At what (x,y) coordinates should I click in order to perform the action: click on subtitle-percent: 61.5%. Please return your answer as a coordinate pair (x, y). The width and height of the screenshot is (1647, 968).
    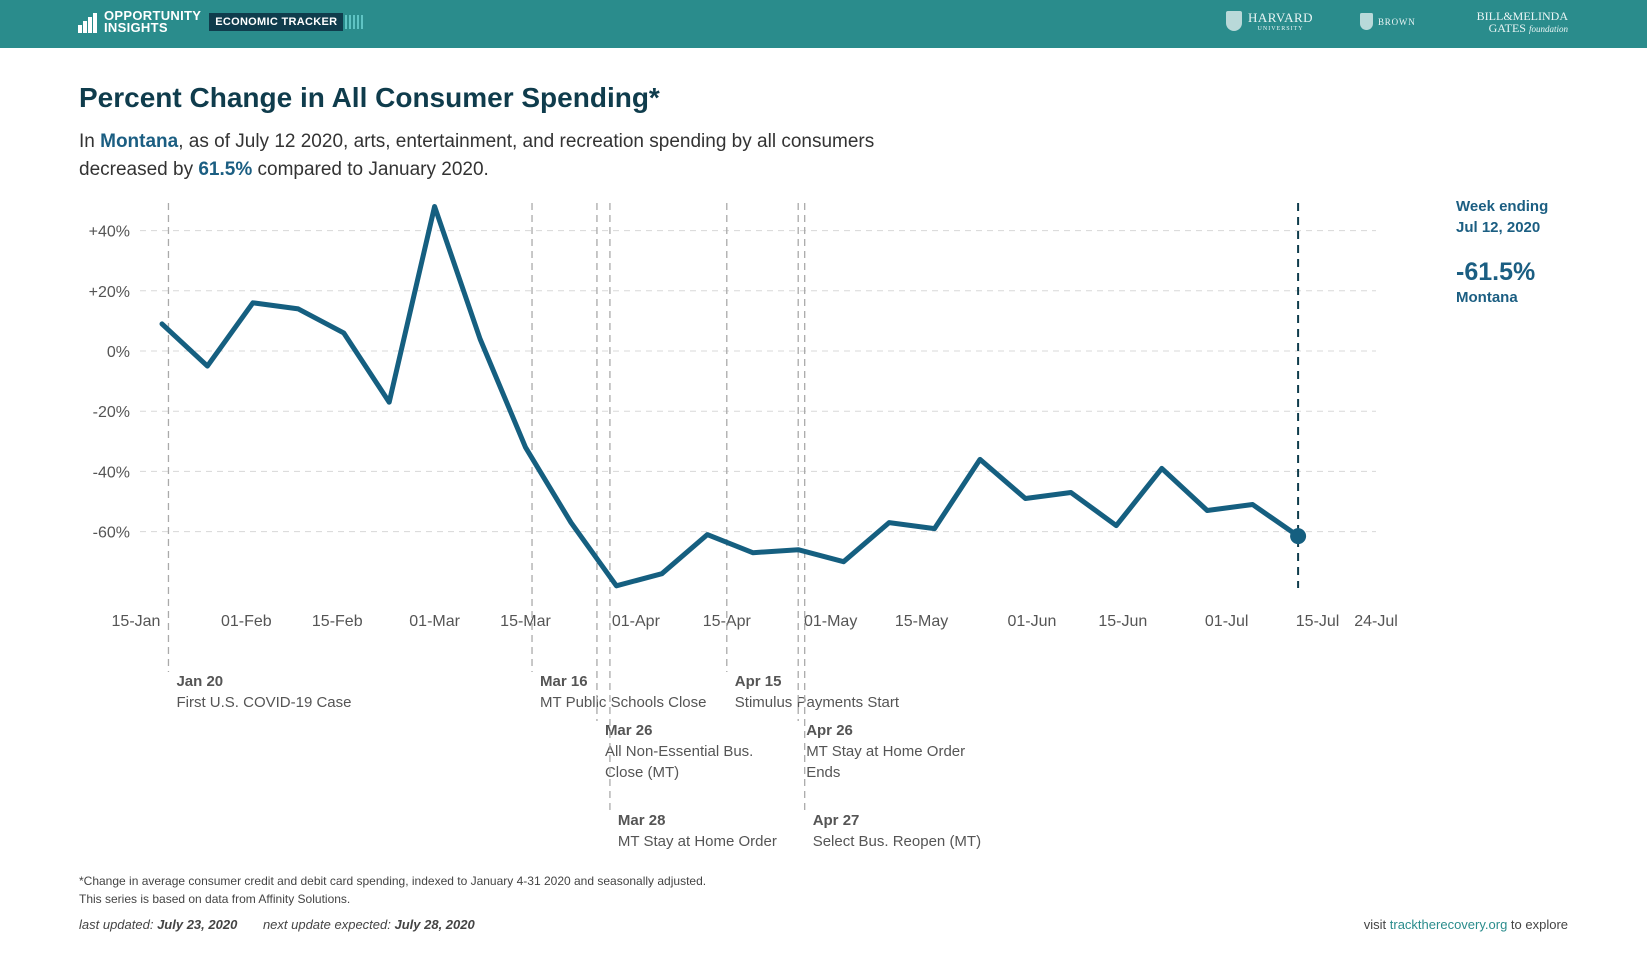
    Looking at the image, I should click on (225, 169).